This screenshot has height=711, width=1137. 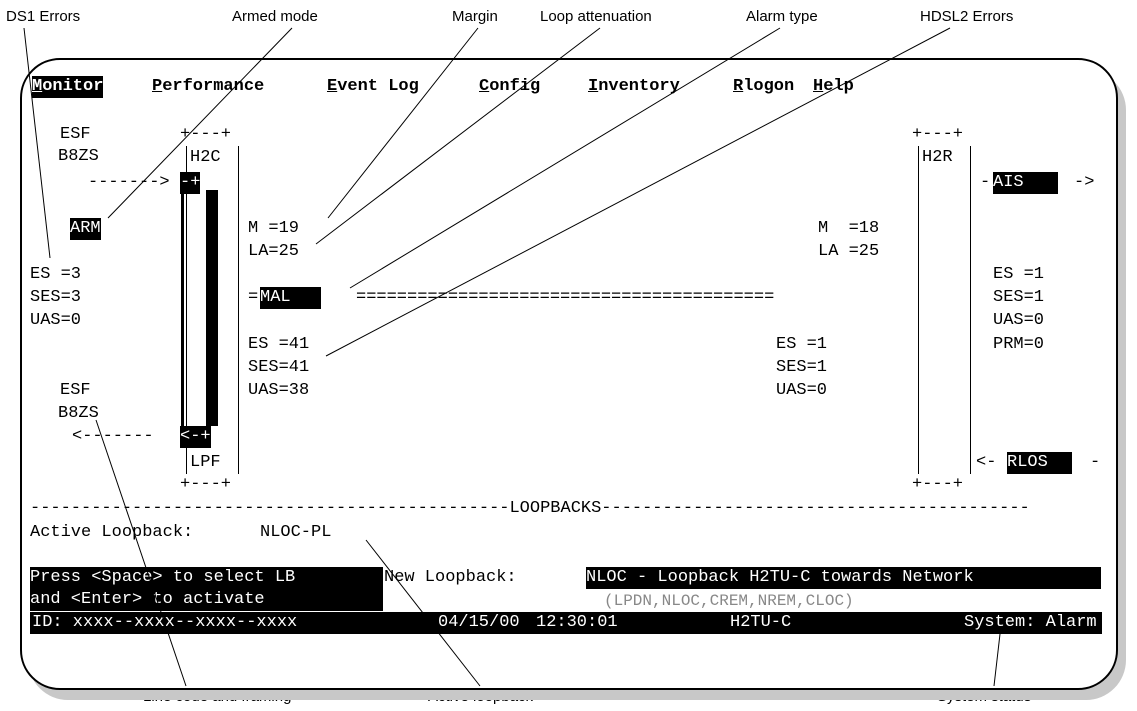 I want to click on menu-label: onfig, so click(x=515, y=86).